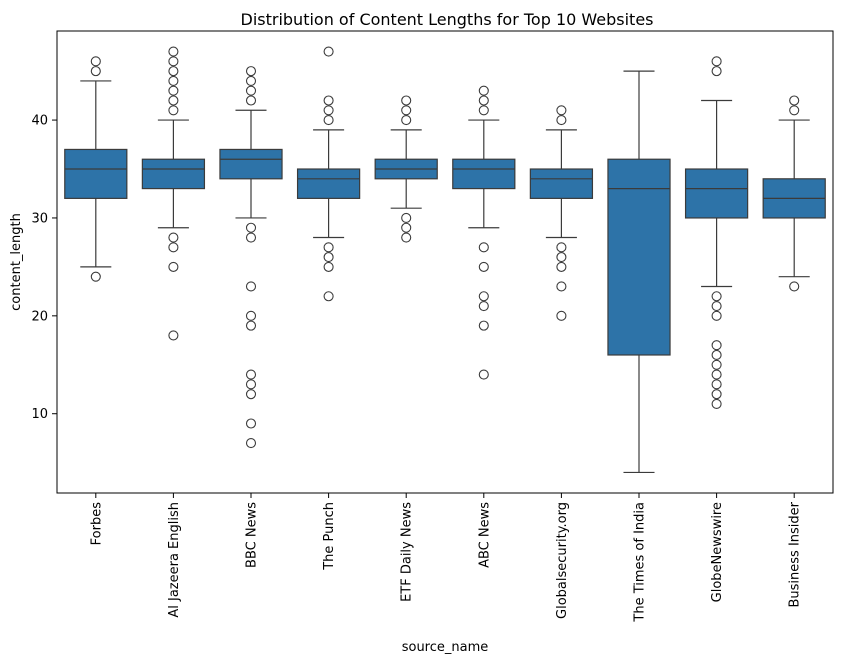  I want to click on y-tick-label: 20, so click(39, 316).